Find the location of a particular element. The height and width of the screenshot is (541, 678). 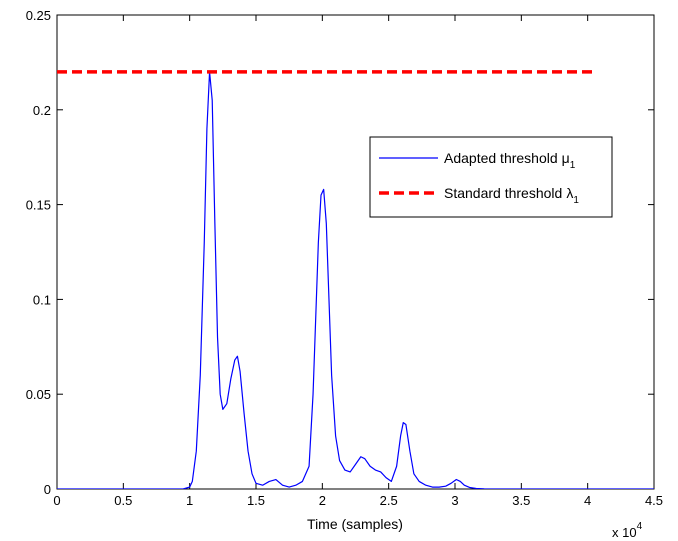

y-tick-label: 0.2 is located at coordinates (42, 110).